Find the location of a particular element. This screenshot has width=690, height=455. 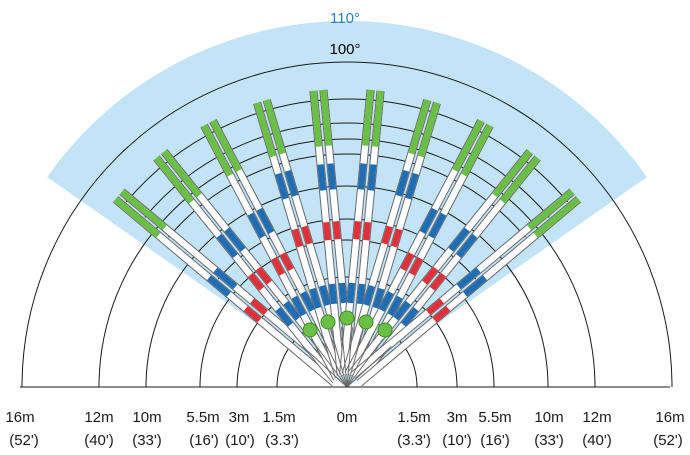

scale-right-5-5m: 5.5m is located at coordinates (494, 417).